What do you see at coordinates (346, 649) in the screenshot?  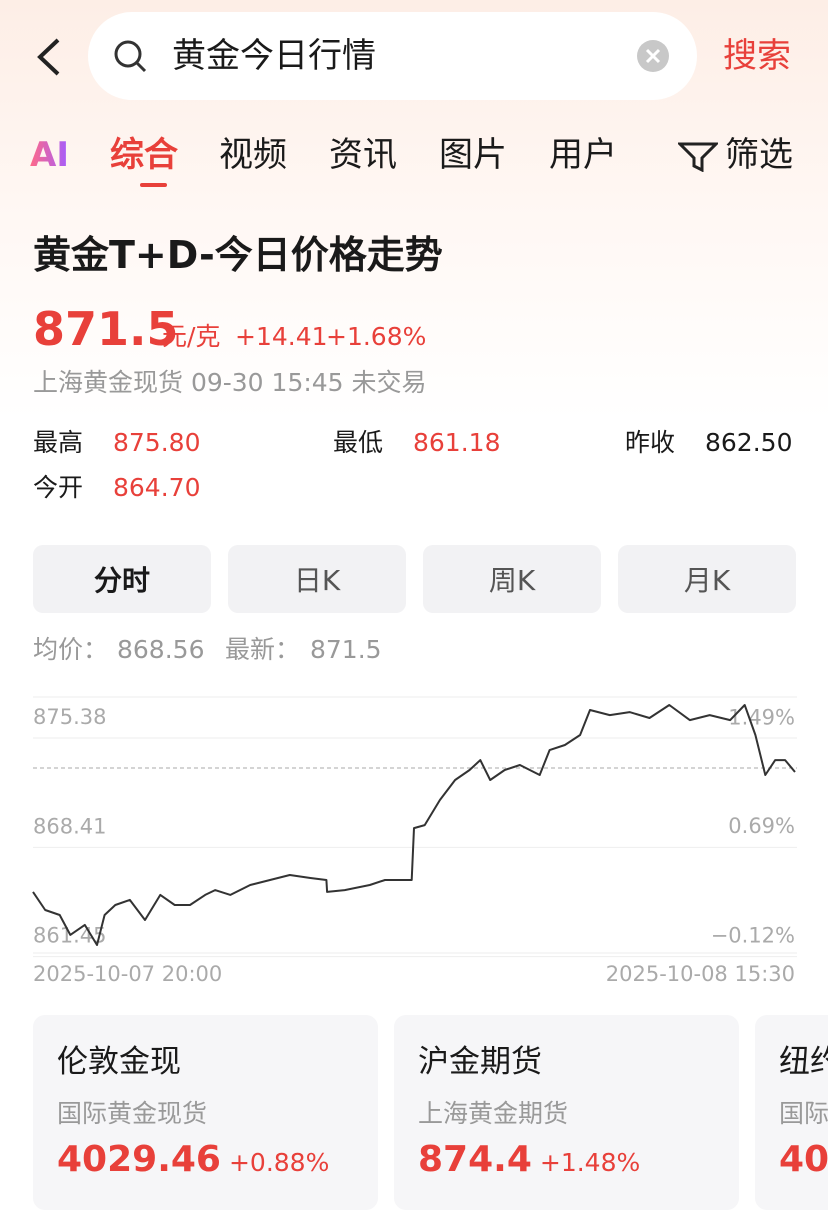 I see `latest-value: 871.5` at bounding box center [346, 649].